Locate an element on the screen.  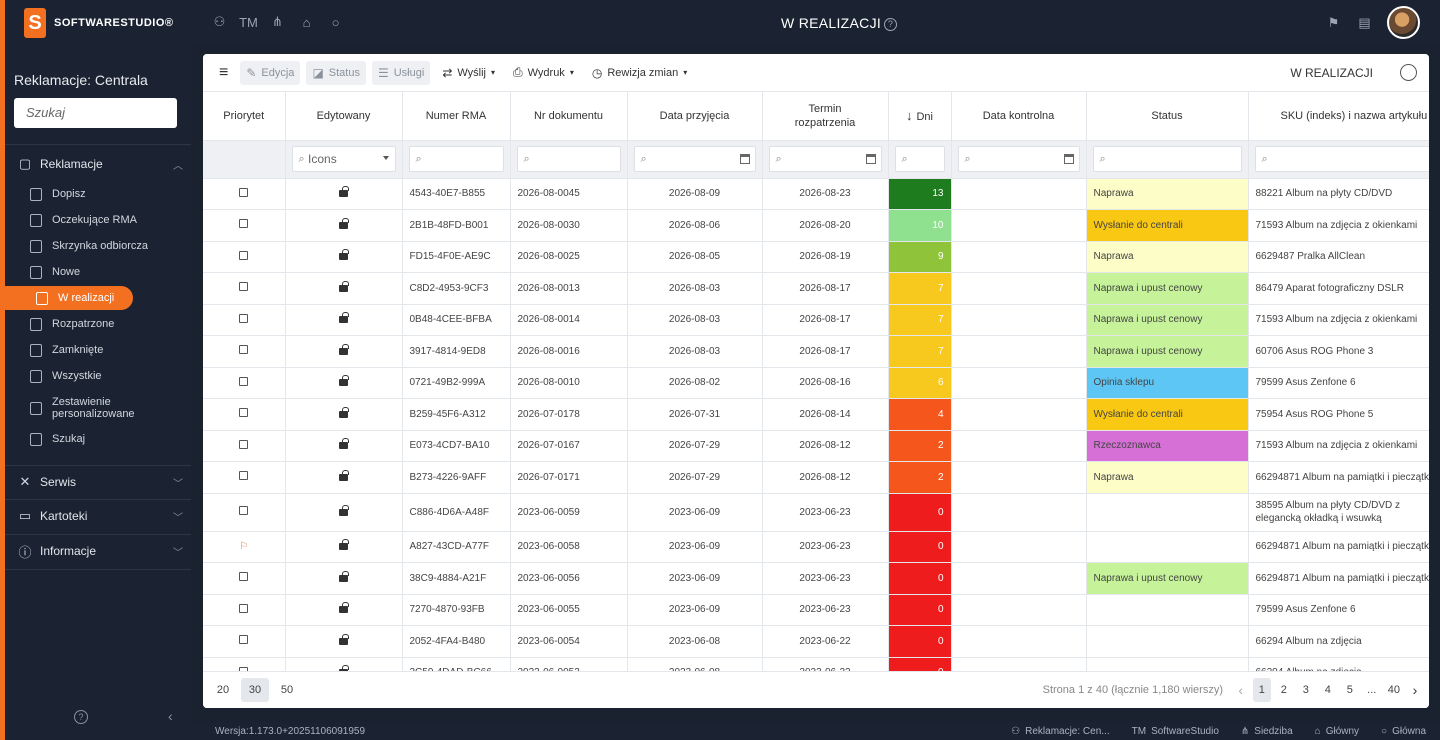
status-warehouse: ⌂ Główny is located at coordinates (1337, 731).